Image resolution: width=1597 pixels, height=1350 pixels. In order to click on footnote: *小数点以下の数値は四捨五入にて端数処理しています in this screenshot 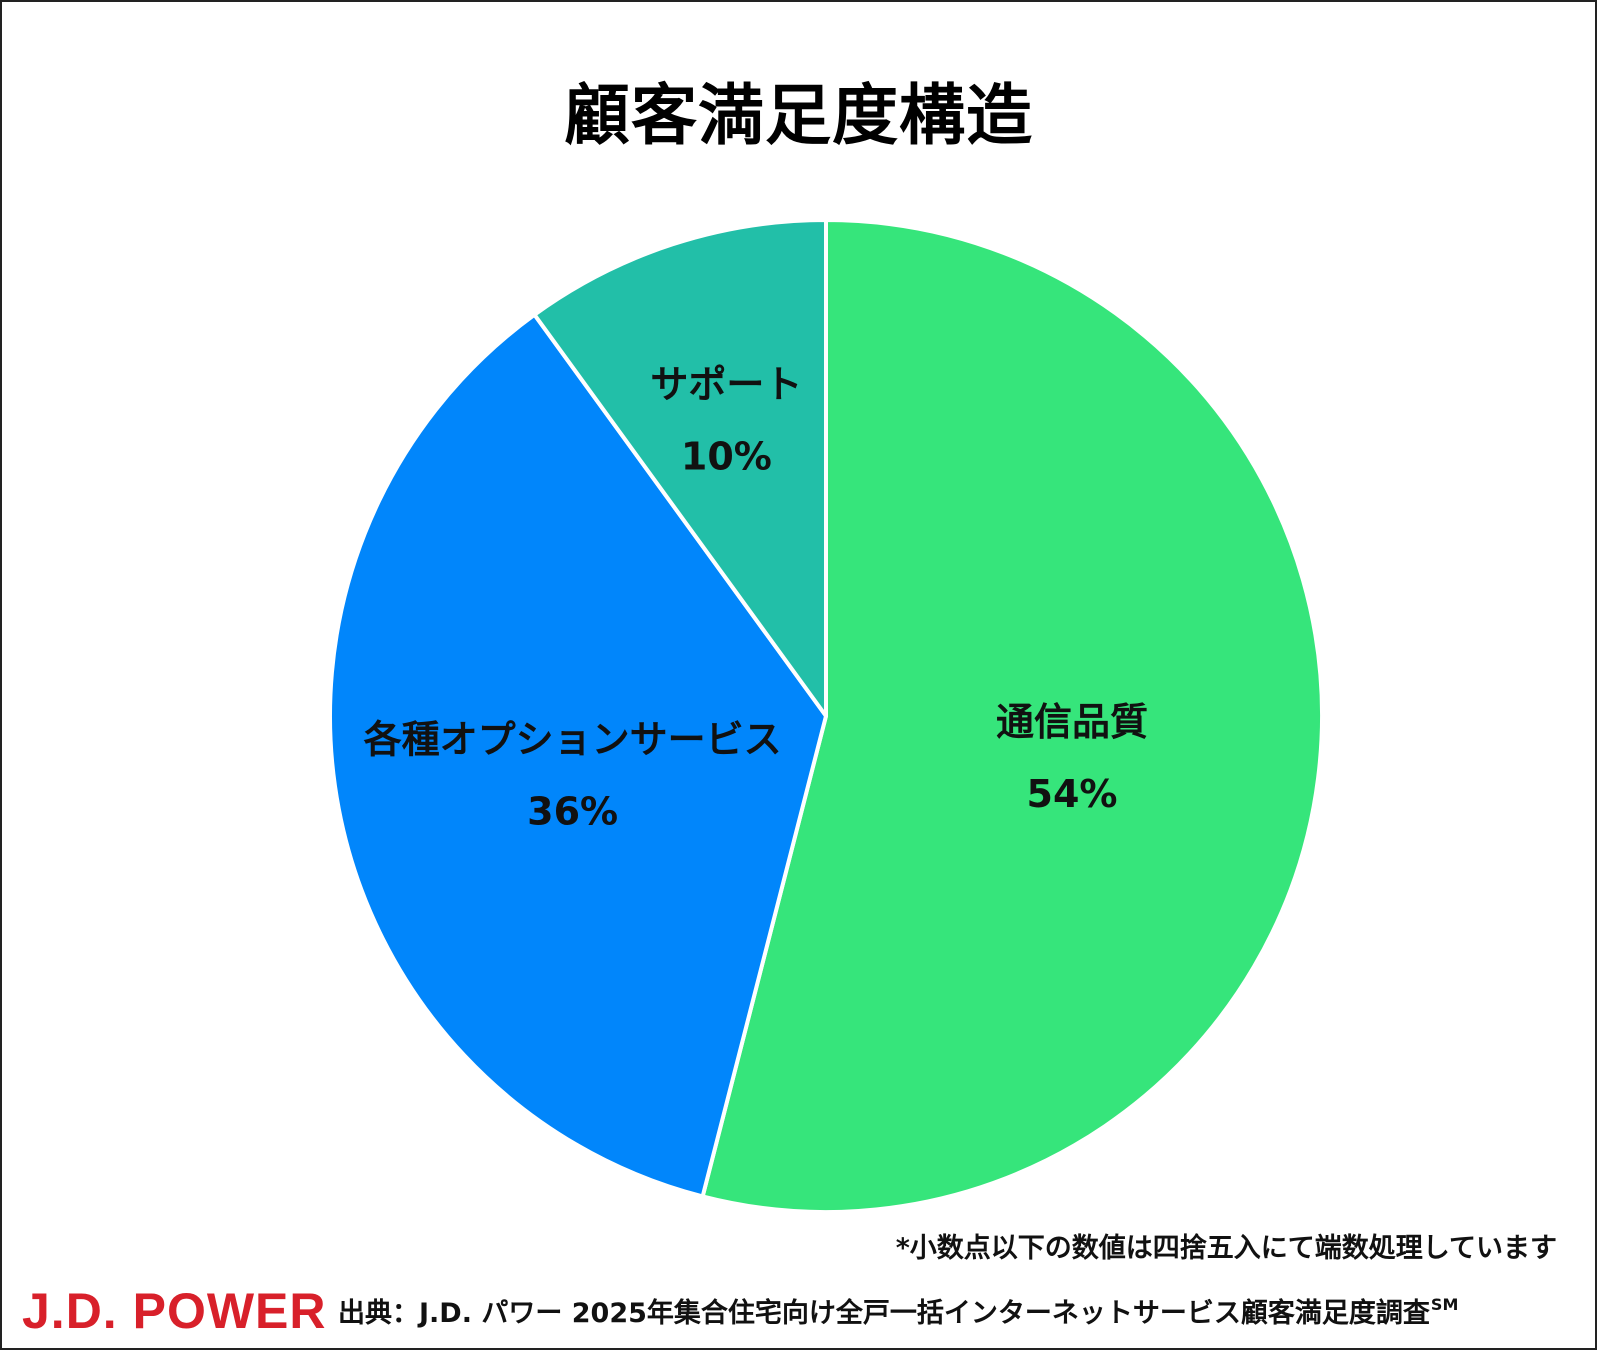, I will do `click(1226, 1248)`.